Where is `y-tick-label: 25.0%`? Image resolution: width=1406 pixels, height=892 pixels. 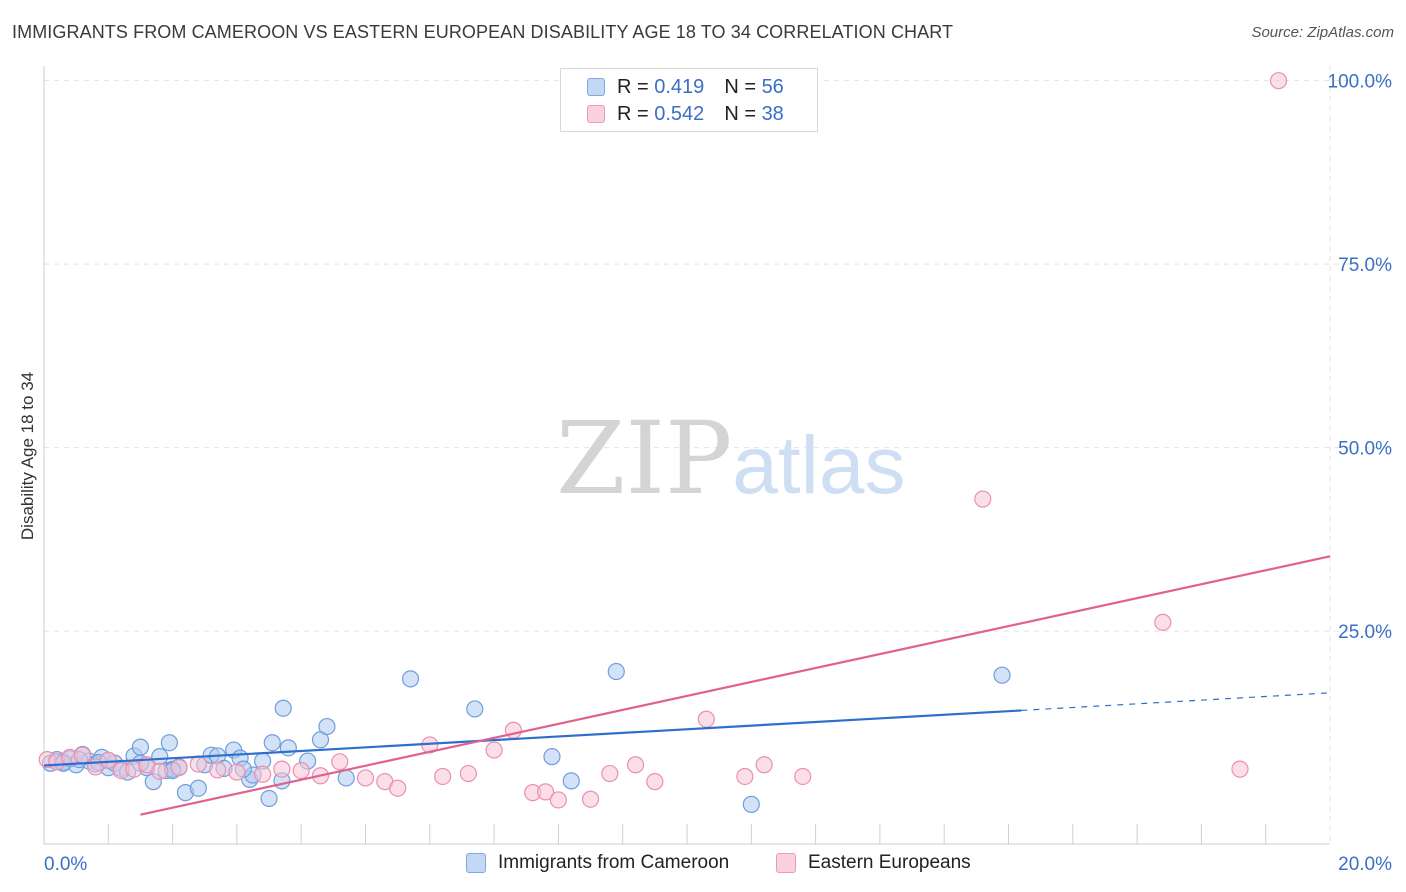
y-tick-label: 25.0% is located at coordinates (1365, 632).